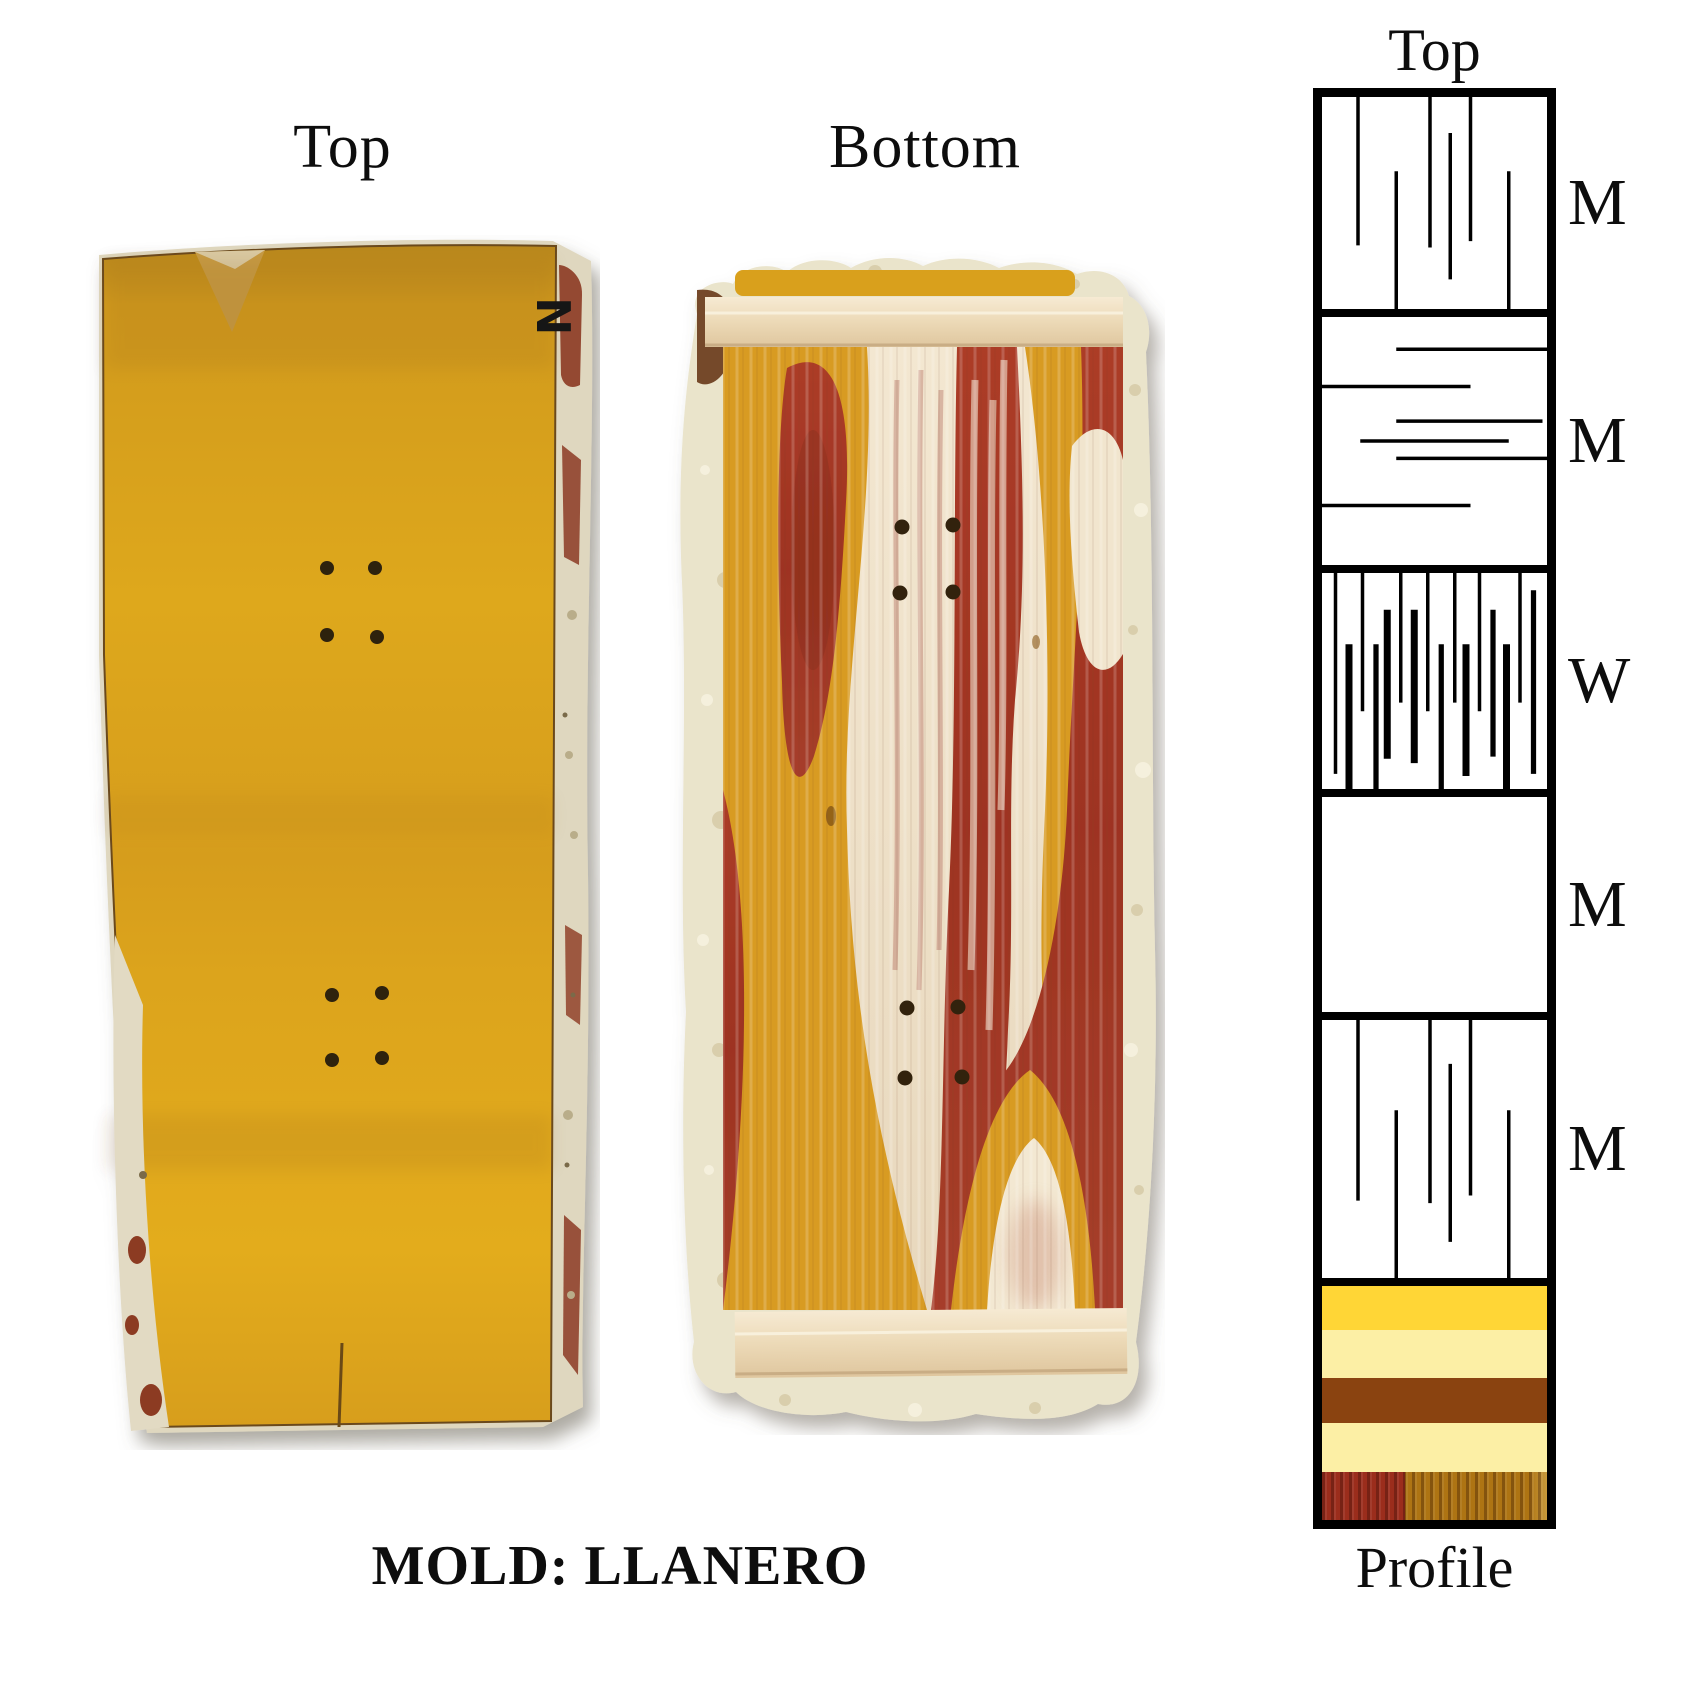 Image resolution: width=1684 pixels, height=1684 pixels. Describe the element at coordinates (620, 1566) in the screenshot. I see `mold-caption: MOLD: LLANERO` at that location.